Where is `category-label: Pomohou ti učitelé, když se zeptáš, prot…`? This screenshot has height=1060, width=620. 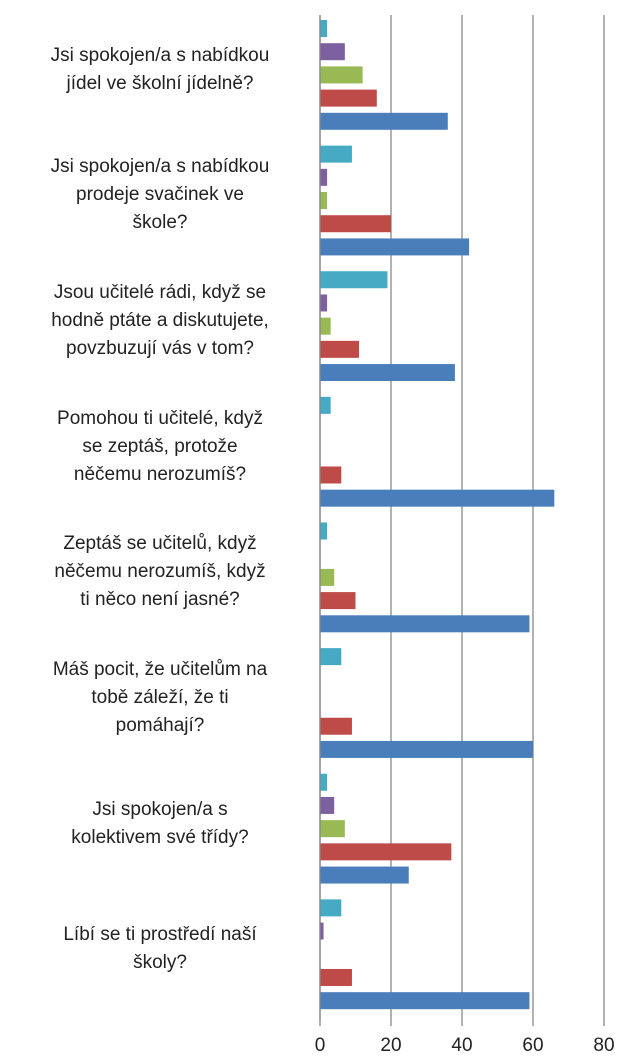
category-label: Pomohou ti učitelé, když se zeptáš, prot… is located at coordinates (160, 446).